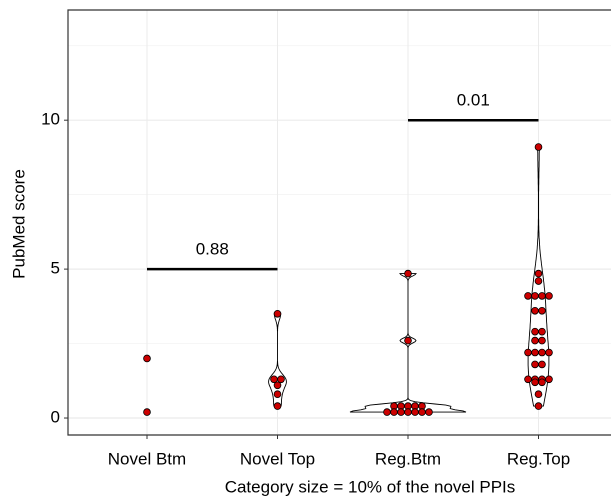  I want to click on x-tick-label: Novel Btm, so click(147, 458).